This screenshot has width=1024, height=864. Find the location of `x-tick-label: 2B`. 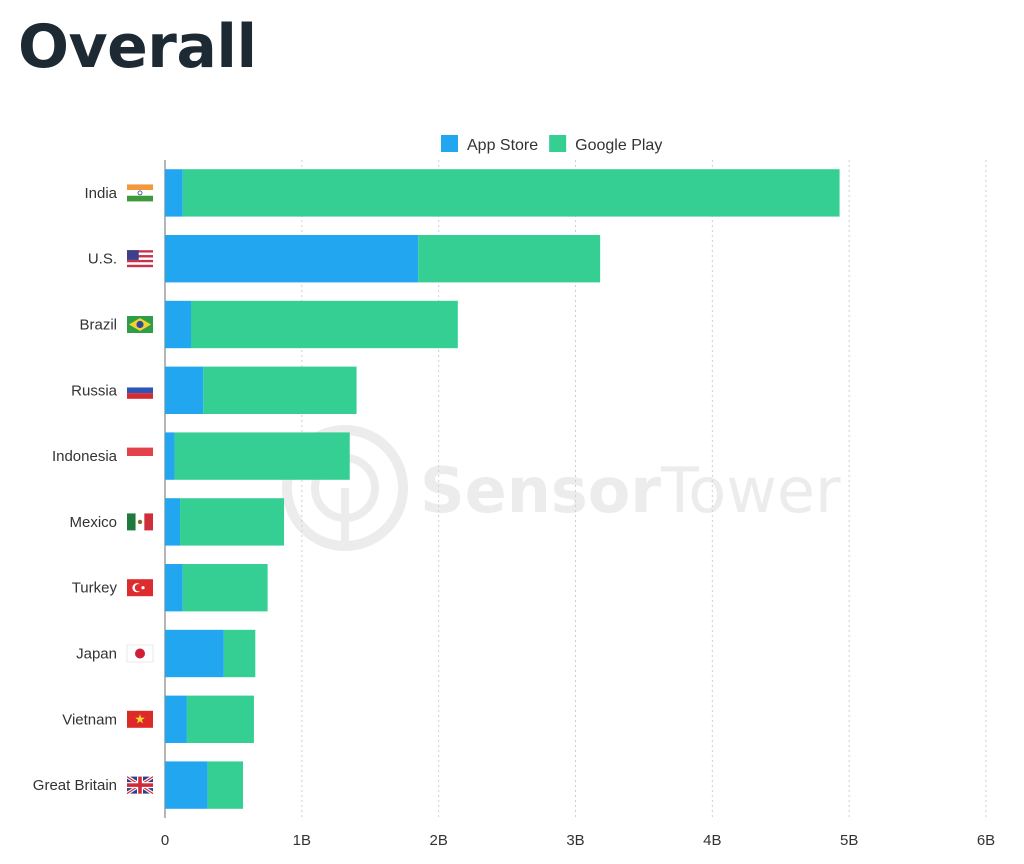

x-tick-label: 2B is located at coordinates (438, 840).